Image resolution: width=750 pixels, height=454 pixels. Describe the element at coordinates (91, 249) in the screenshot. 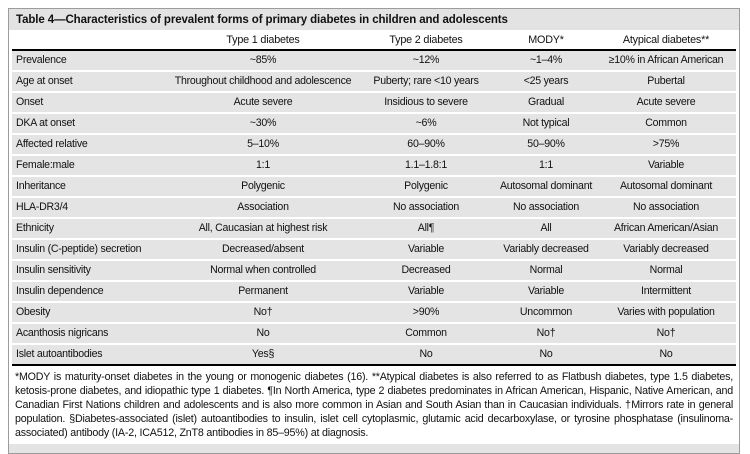

I see `row-label: Insulin (C-peptide) secretion` at that location.